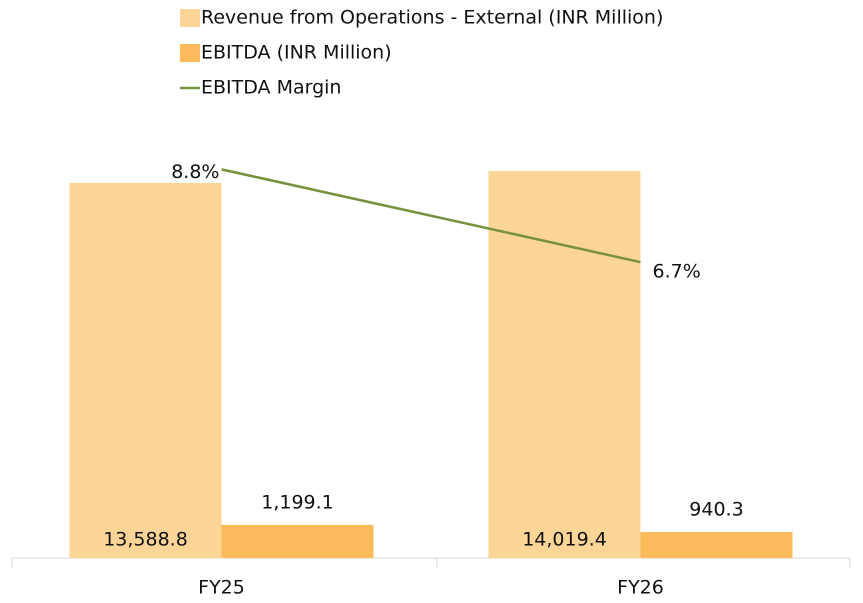  Describe the element at coordinates (716, 510) in the screenshot. I see `data-label: 940.3` at that location.